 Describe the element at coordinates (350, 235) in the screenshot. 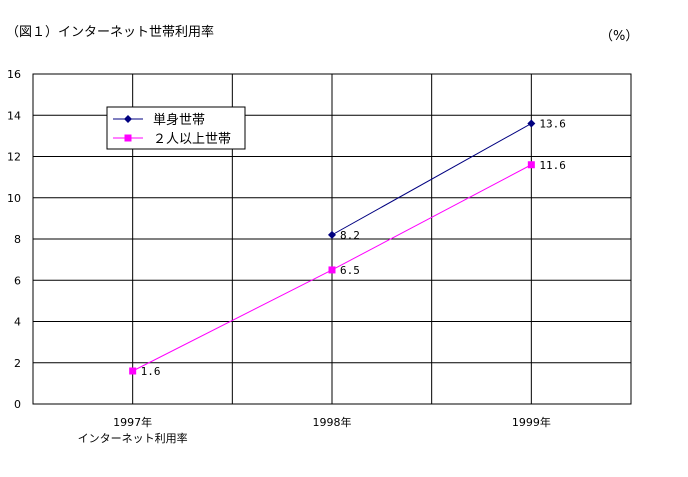

I see `data-label: 8.2` at that location.